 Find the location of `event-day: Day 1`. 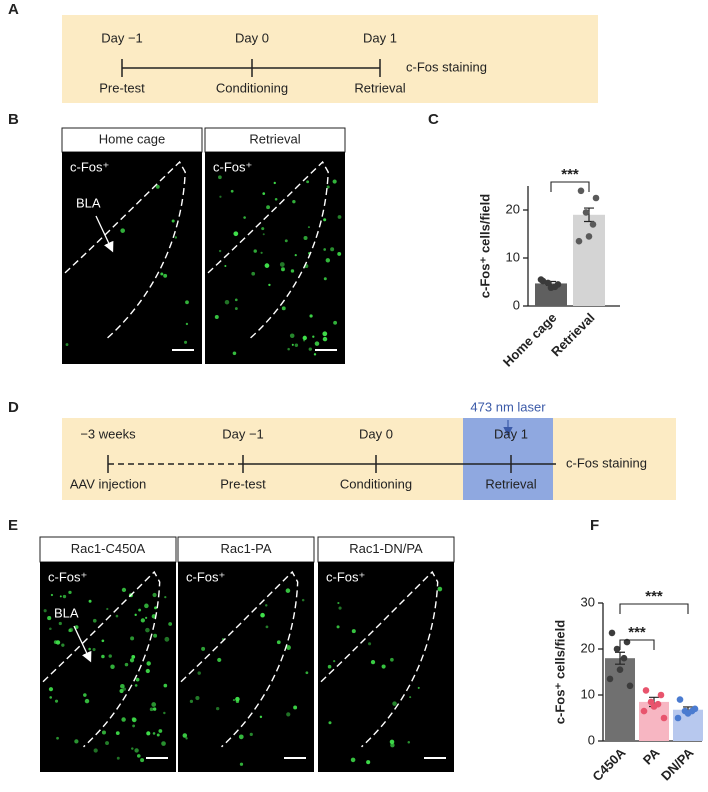

event-day: Day 1 is located at coordinates (511, 433).